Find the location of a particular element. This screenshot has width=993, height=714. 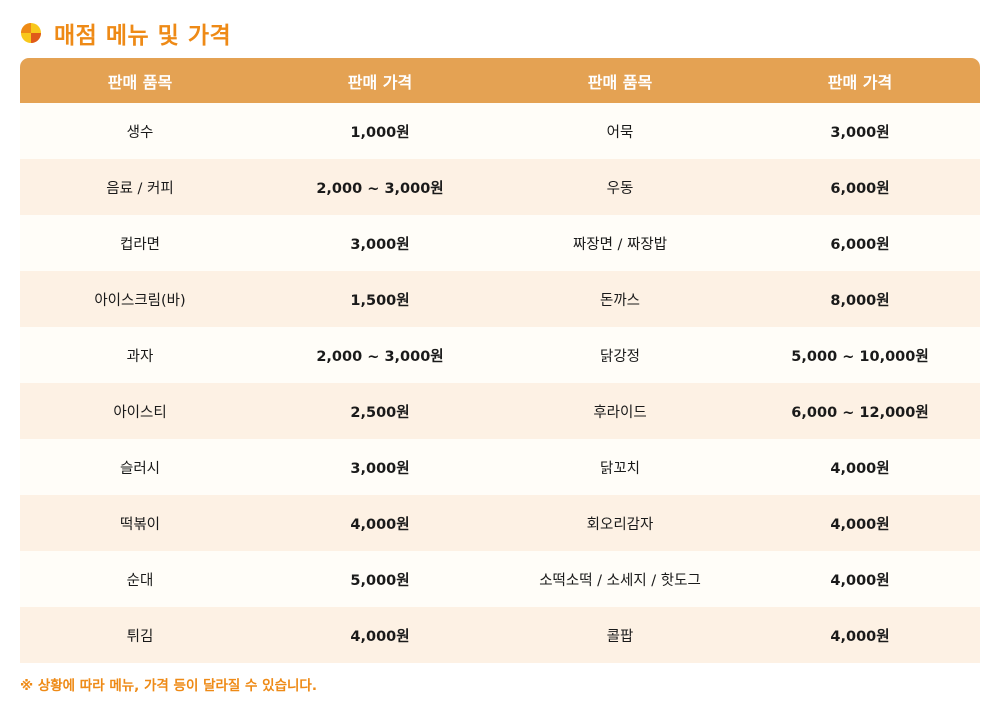

table-row: 튀김 4,000원 콜팝 4,000원 is located at coordinates (500, 635).